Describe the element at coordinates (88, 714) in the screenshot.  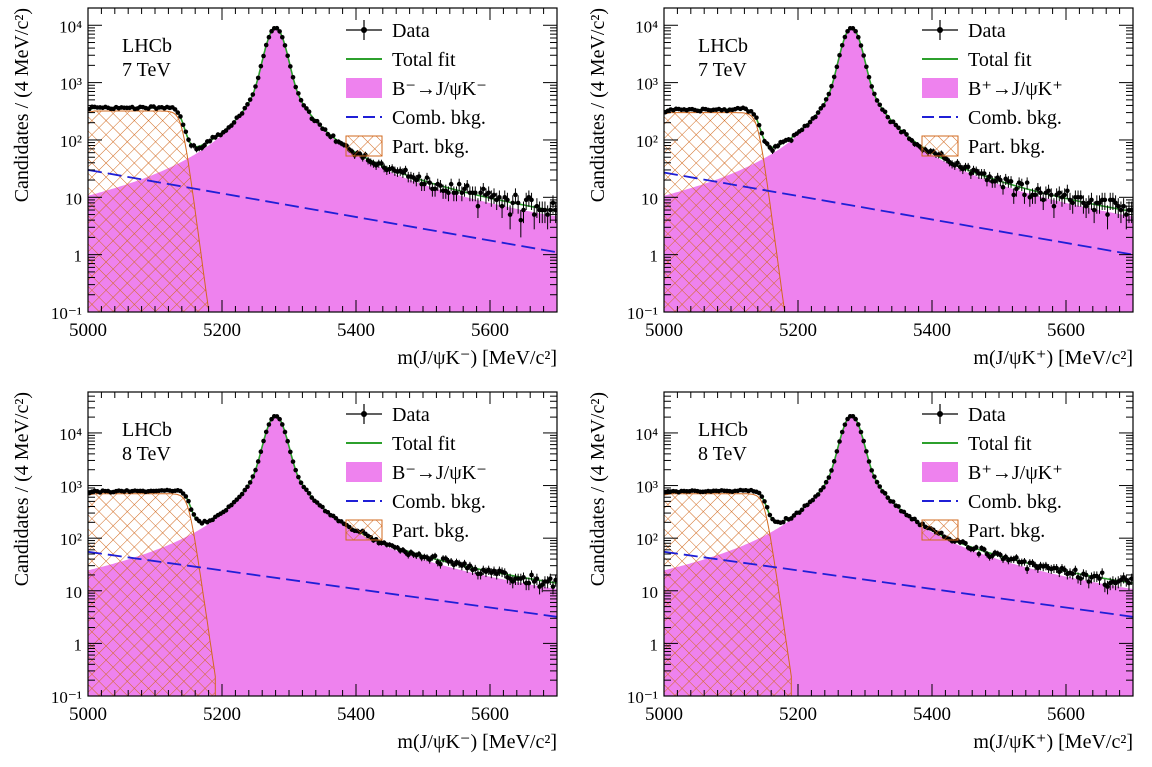
I see `x-tick-label: 5000` at that location.